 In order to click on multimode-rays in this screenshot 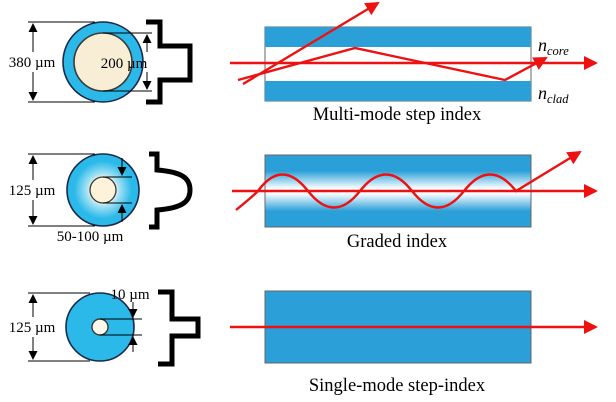, I will do `click(414, 43)`.